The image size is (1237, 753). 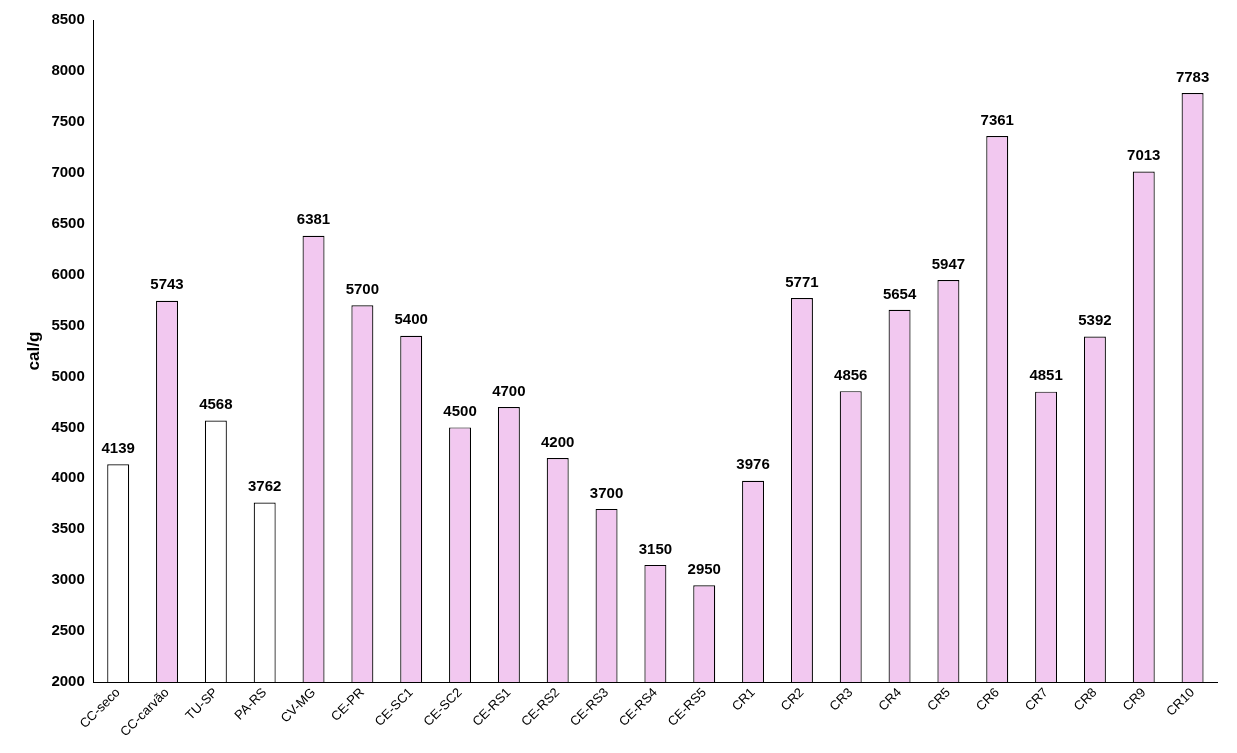 I want to click on y-tick-label: 8500, so click(x=68, y=19).